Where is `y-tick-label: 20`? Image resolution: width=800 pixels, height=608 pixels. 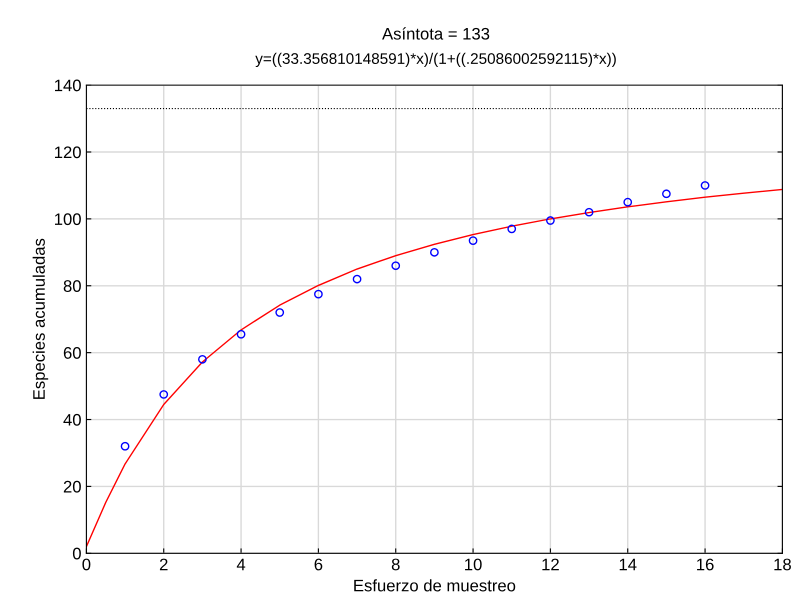 y-tick-label: 20 is located at coordinates (72, 486).